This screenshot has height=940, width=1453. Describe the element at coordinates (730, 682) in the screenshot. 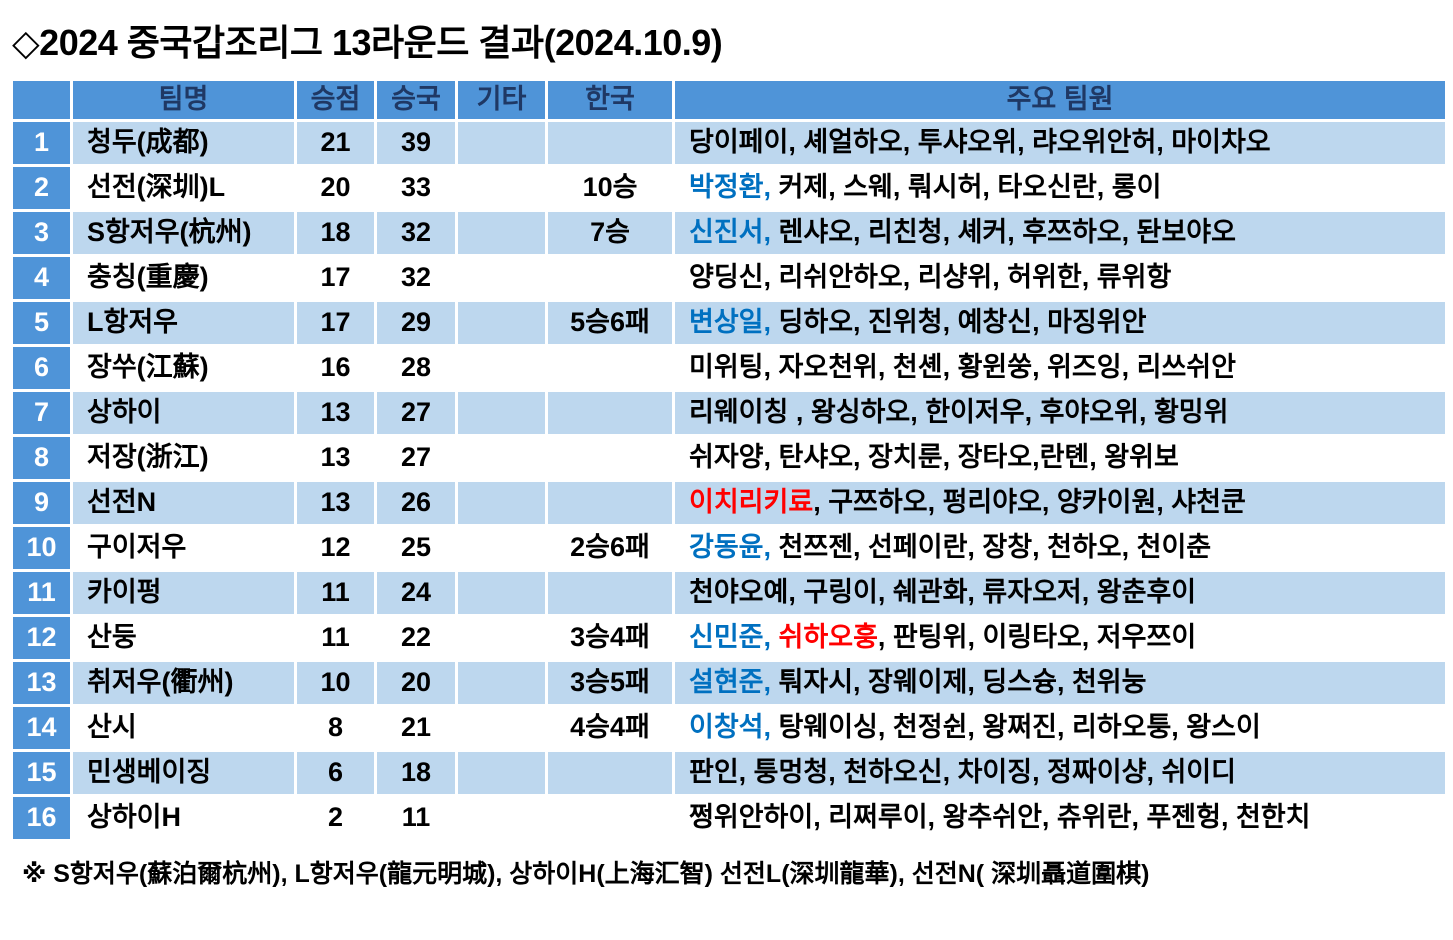

I see `member-name-highlight: 설현준,` at that location.